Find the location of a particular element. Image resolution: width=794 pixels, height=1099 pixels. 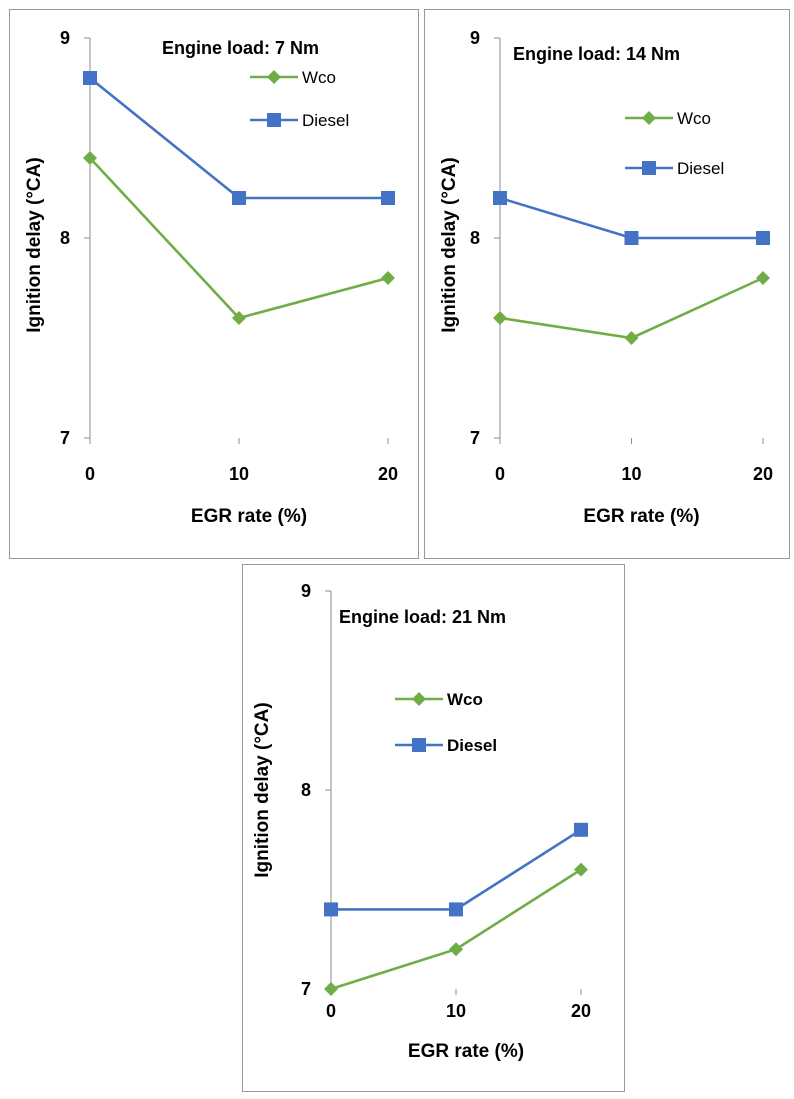

chart-title: Engine load: 14 Nm is located at coordinates (596, 54).